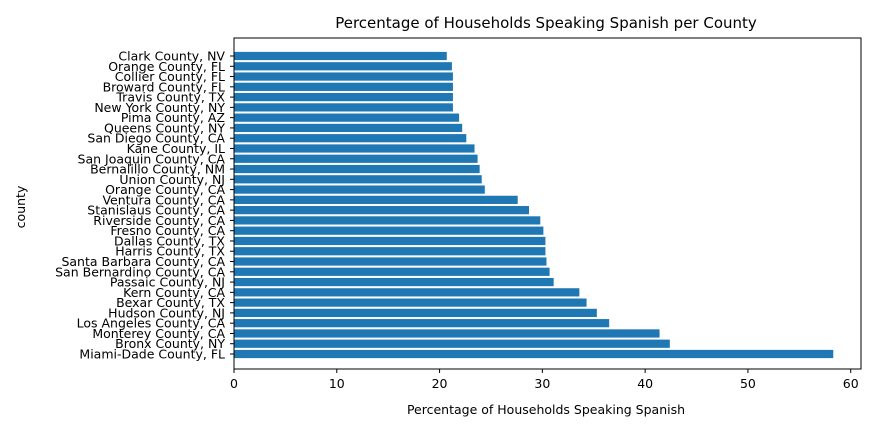  I want to click on y-tick-label: Bernalillo County, NM, so click(157, 169).